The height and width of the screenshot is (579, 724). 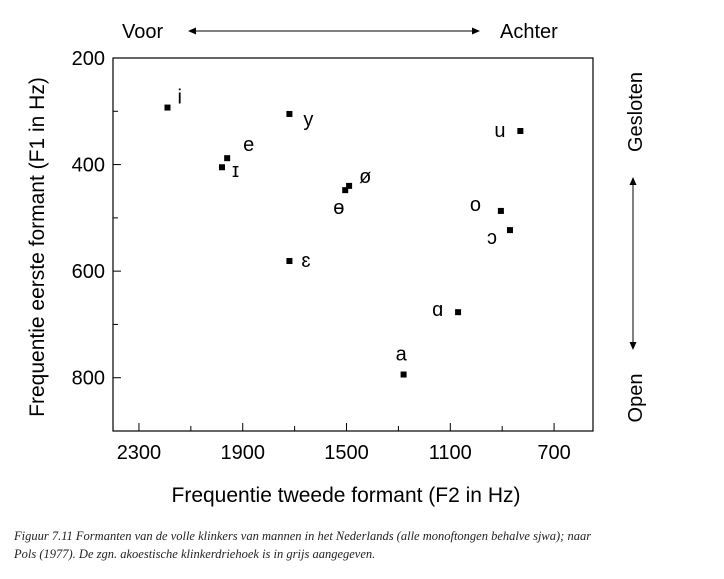 What do you see at coordinates (636, 398) in the screenshot?
I see `open-label: Open` at bounding box center [636, 398].